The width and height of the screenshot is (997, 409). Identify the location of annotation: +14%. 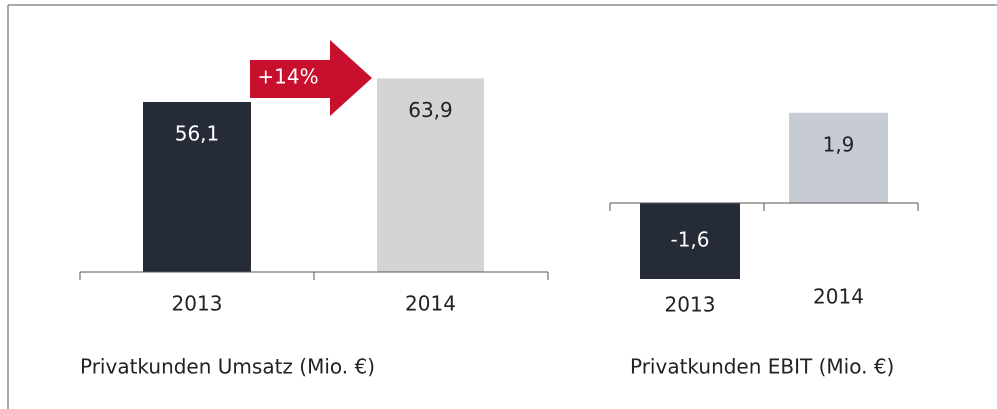
(287, 77).